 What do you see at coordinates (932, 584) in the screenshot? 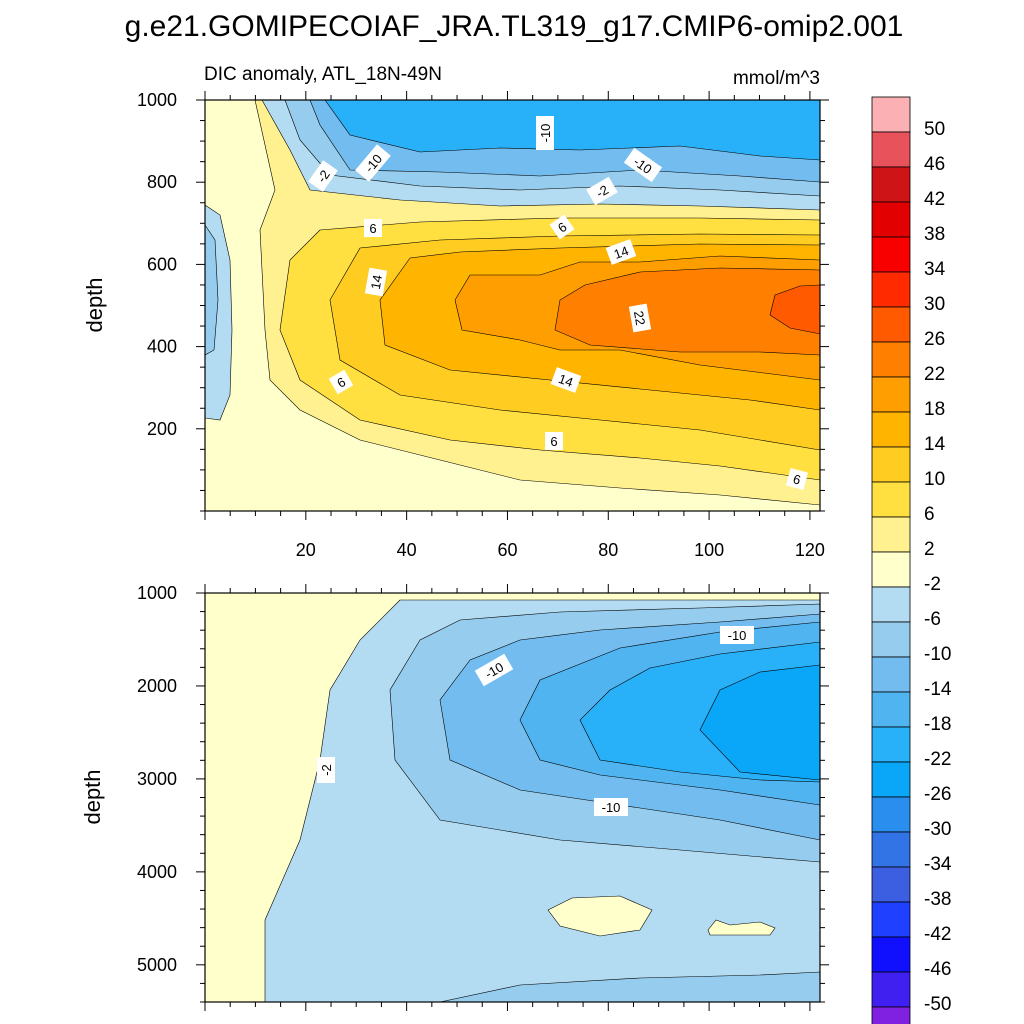
I see `colorbar-label: -2` at bounding box center [932, 584].